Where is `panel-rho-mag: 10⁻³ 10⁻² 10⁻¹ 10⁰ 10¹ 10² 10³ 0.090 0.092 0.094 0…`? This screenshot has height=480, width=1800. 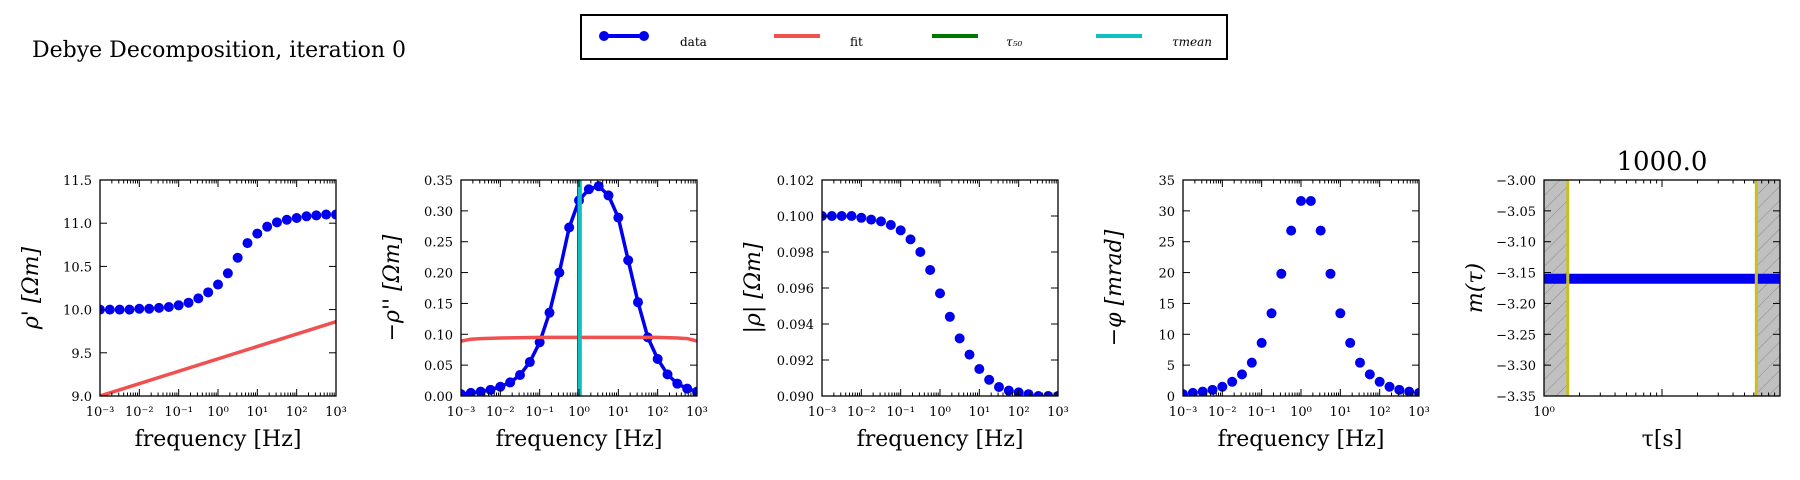 panel-rho-mag: 10⁻³ 10⁻² 10⁻¹ 10⁰ 10¹ 10² 10³ 0.090 0.092 0.094 0… is located at coordinates (905, 313).